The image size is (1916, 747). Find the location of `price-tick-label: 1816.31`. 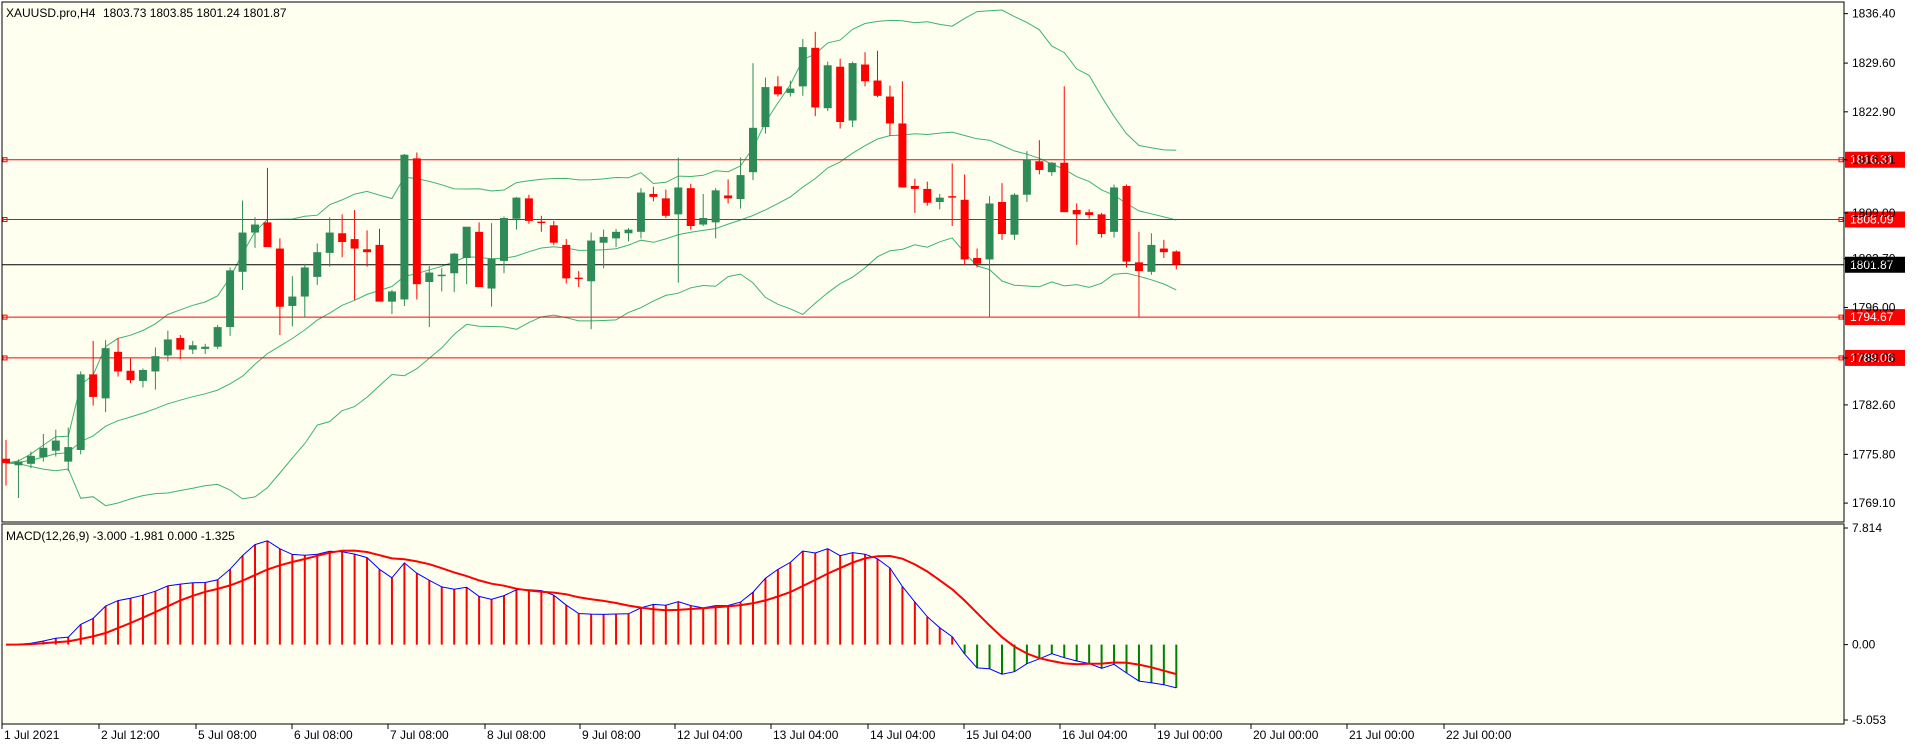

price-tick-label: 1816.31 is located at coordinates (1874, 160).